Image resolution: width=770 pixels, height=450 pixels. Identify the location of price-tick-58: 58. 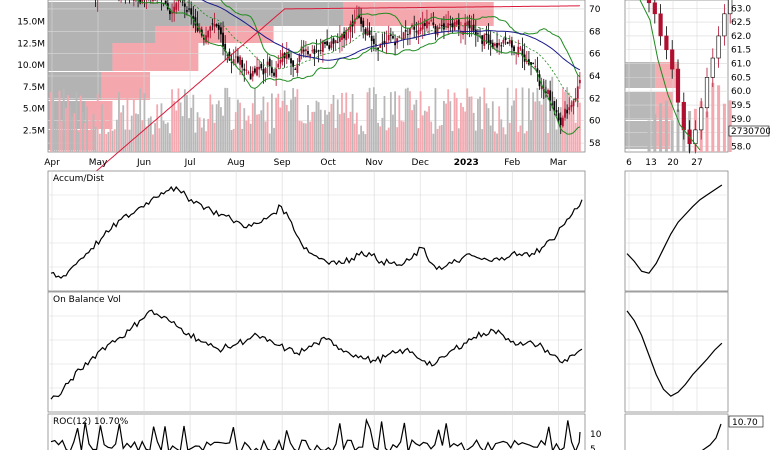
(595, 144).